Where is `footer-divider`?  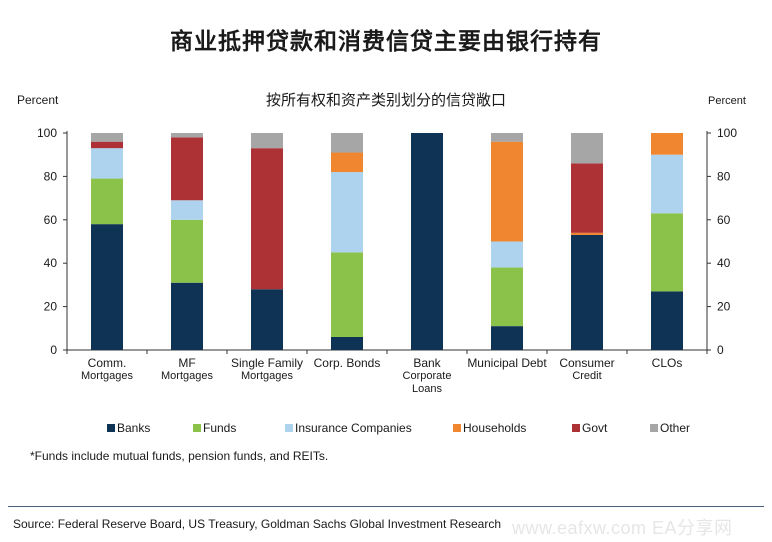 footer-divider is located at coordinates (386, 506).